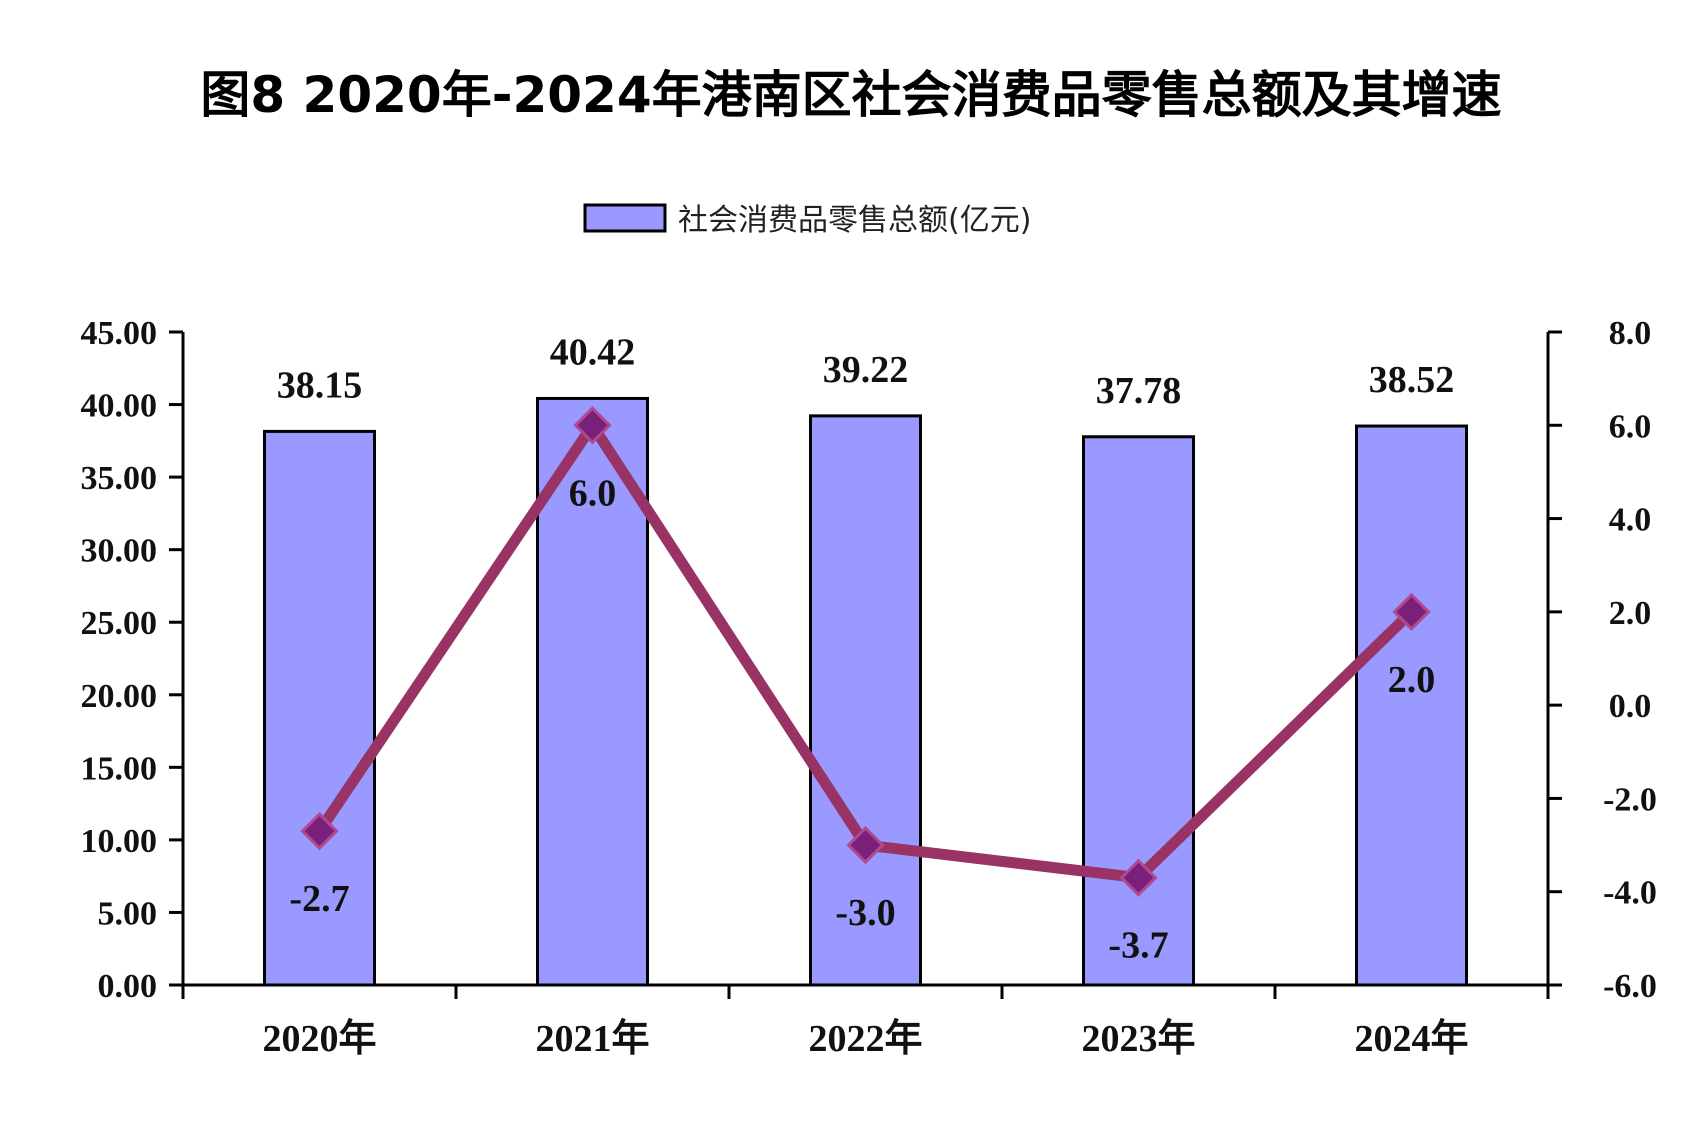 The height and width of the screenshot is (1135, 1703). Describe the element at coordinates (854, 220) in the screenshot. I see `legend-label: 社会消费品零售总额(亿元)` at that location.